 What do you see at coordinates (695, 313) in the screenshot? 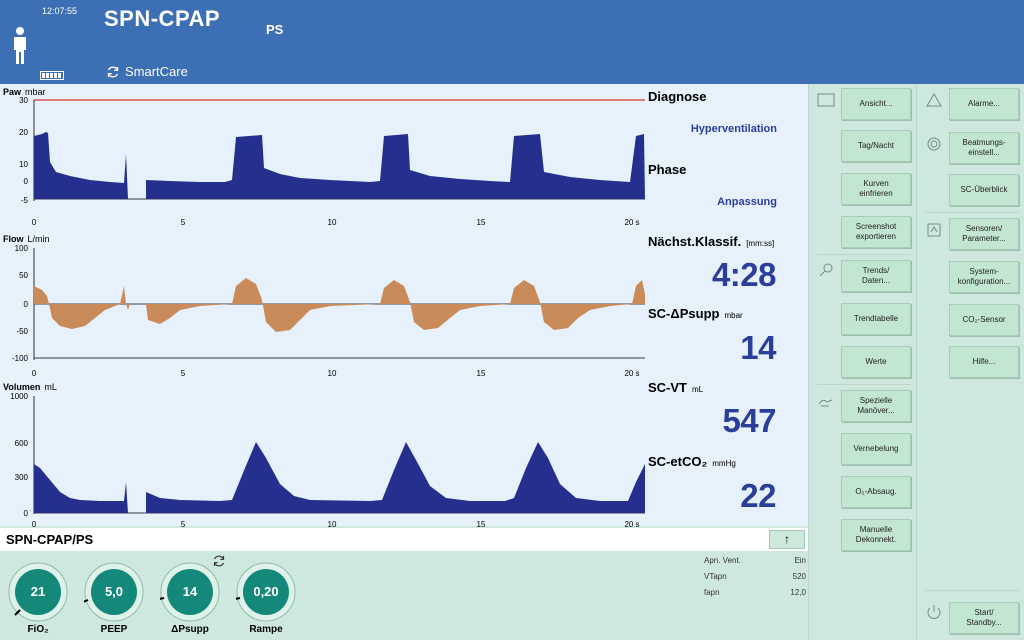
I see `psupp-title: SC-ΔPsupp mbar` at bounding box center [695, 313].